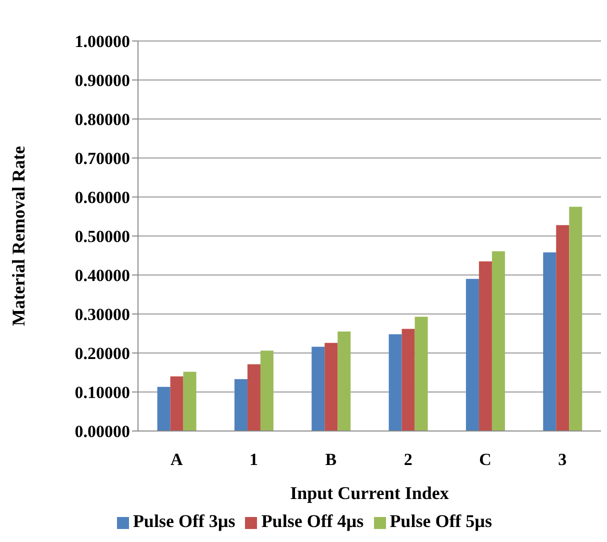 Image resolution: width=607 pixels, height=542 pixels. What do you see at coordinates (102, 432) in the screenshot?
I see `y-tick-label: 0.00000` at bounding box center [102, 432].